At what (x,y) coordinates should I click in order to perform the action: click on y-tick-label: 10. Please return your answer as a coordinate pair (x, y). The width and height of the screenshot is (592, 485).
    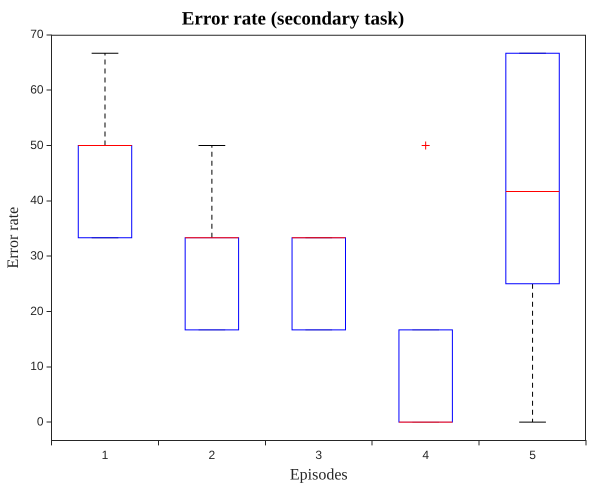
    Looking at the image, I should click on (37, 366).